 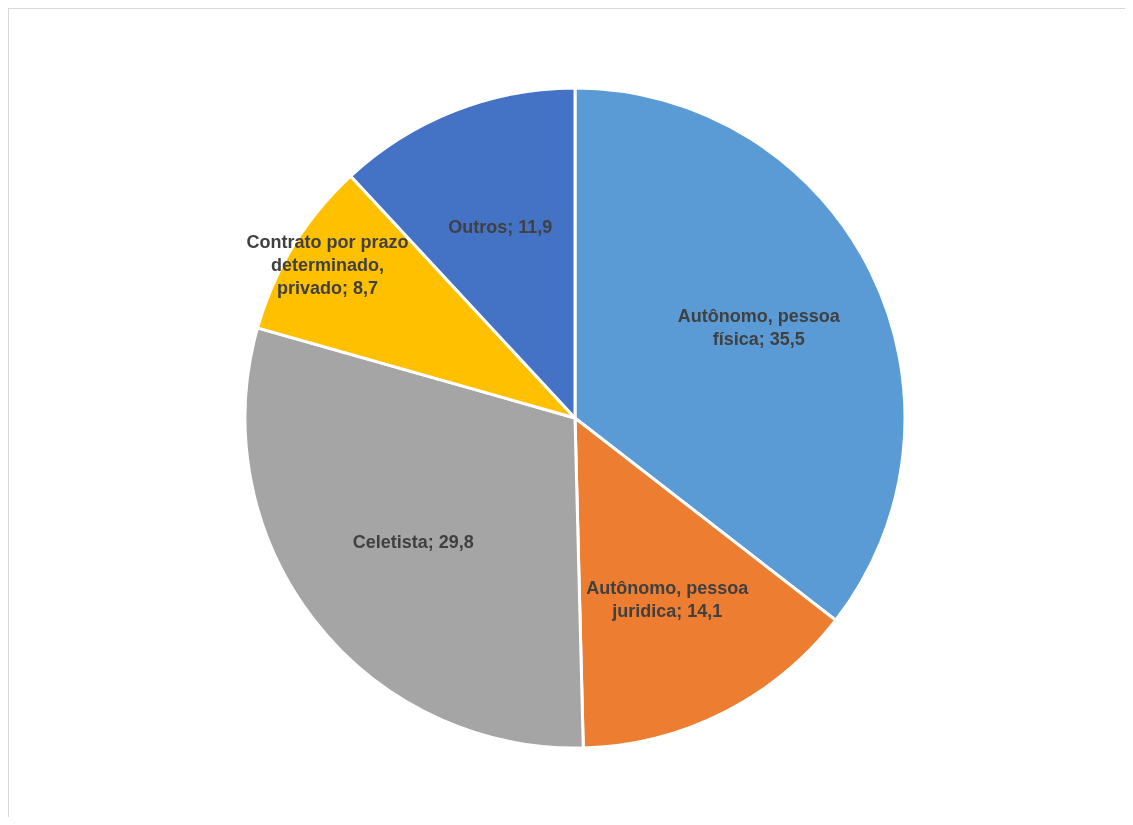 I want to click on slice-label: Autônomo, pessoa física; 35,5, so click(x=759, y=327).